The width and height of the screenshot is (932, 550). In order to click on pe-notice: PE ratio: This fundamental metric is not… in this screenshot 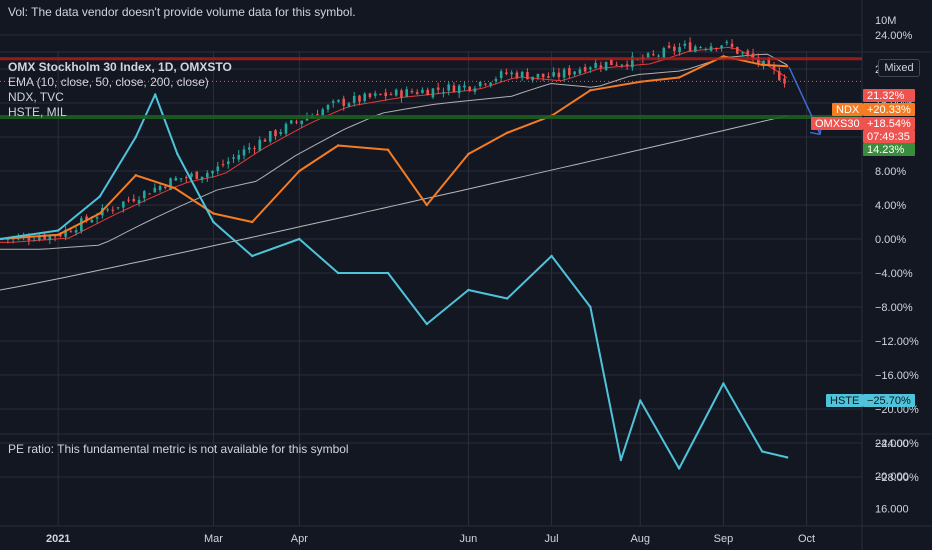, I will do `click(178, 449)`.